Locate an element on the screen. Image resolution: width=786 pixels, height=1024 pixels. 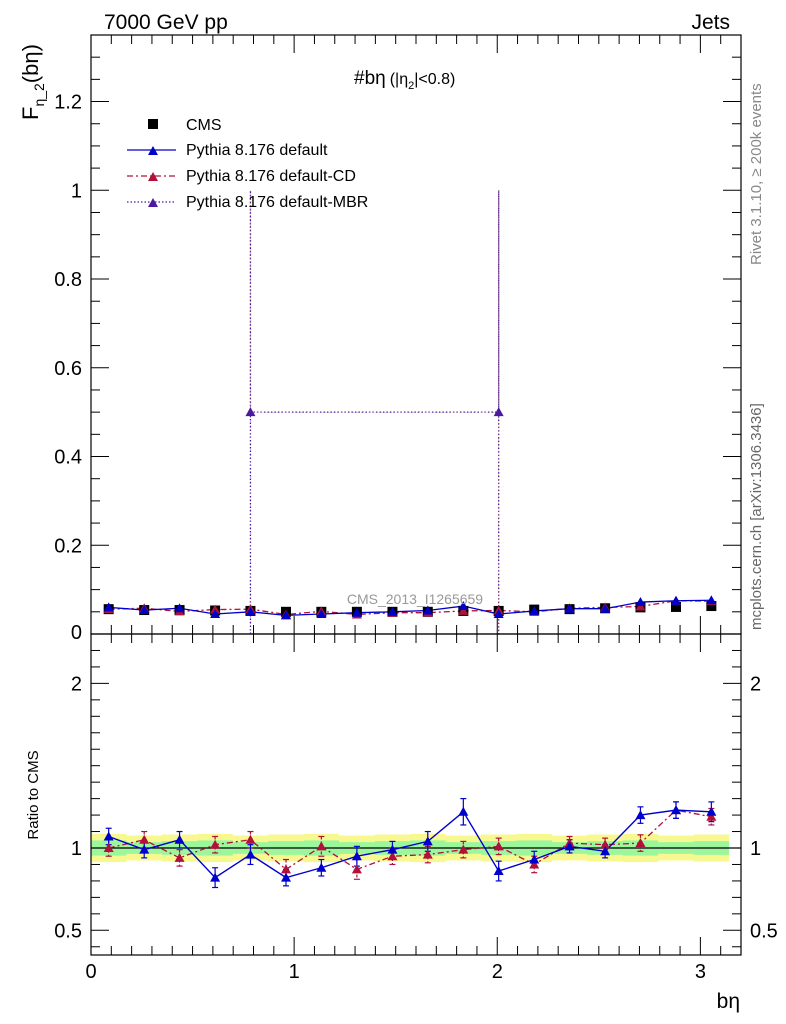
main-series-lines is located at coordinates (410, 608).